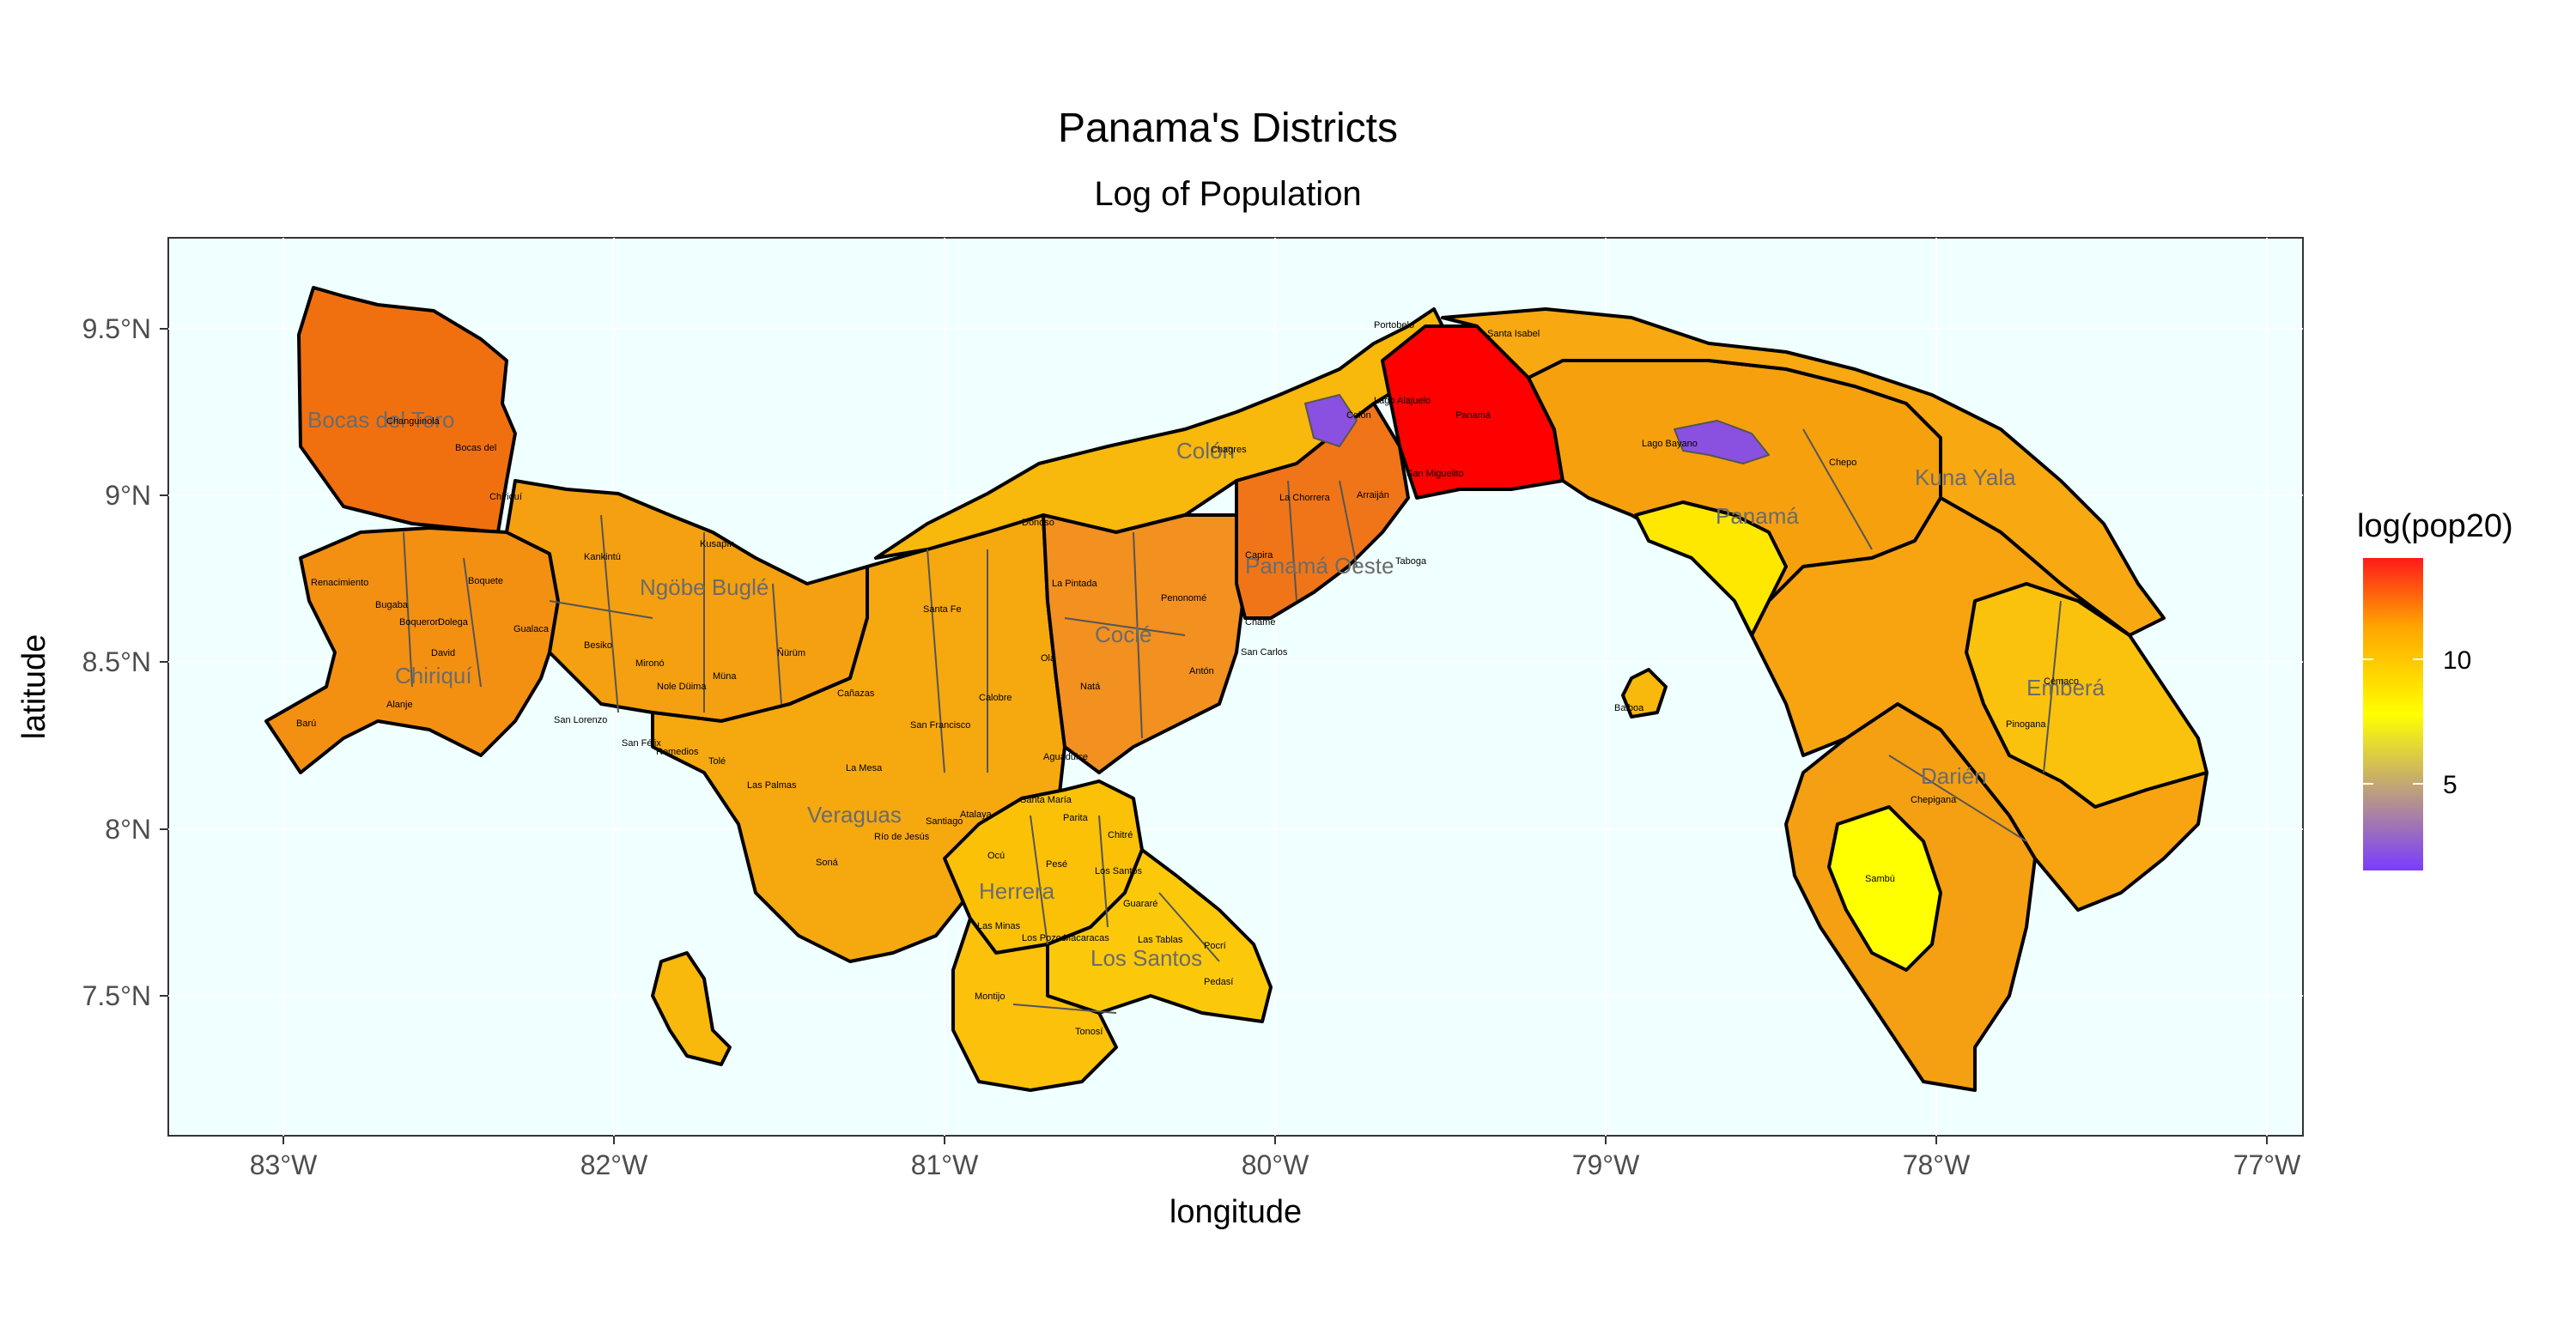  I want to click on district-label: Tonosí, so click(1089, 1032).